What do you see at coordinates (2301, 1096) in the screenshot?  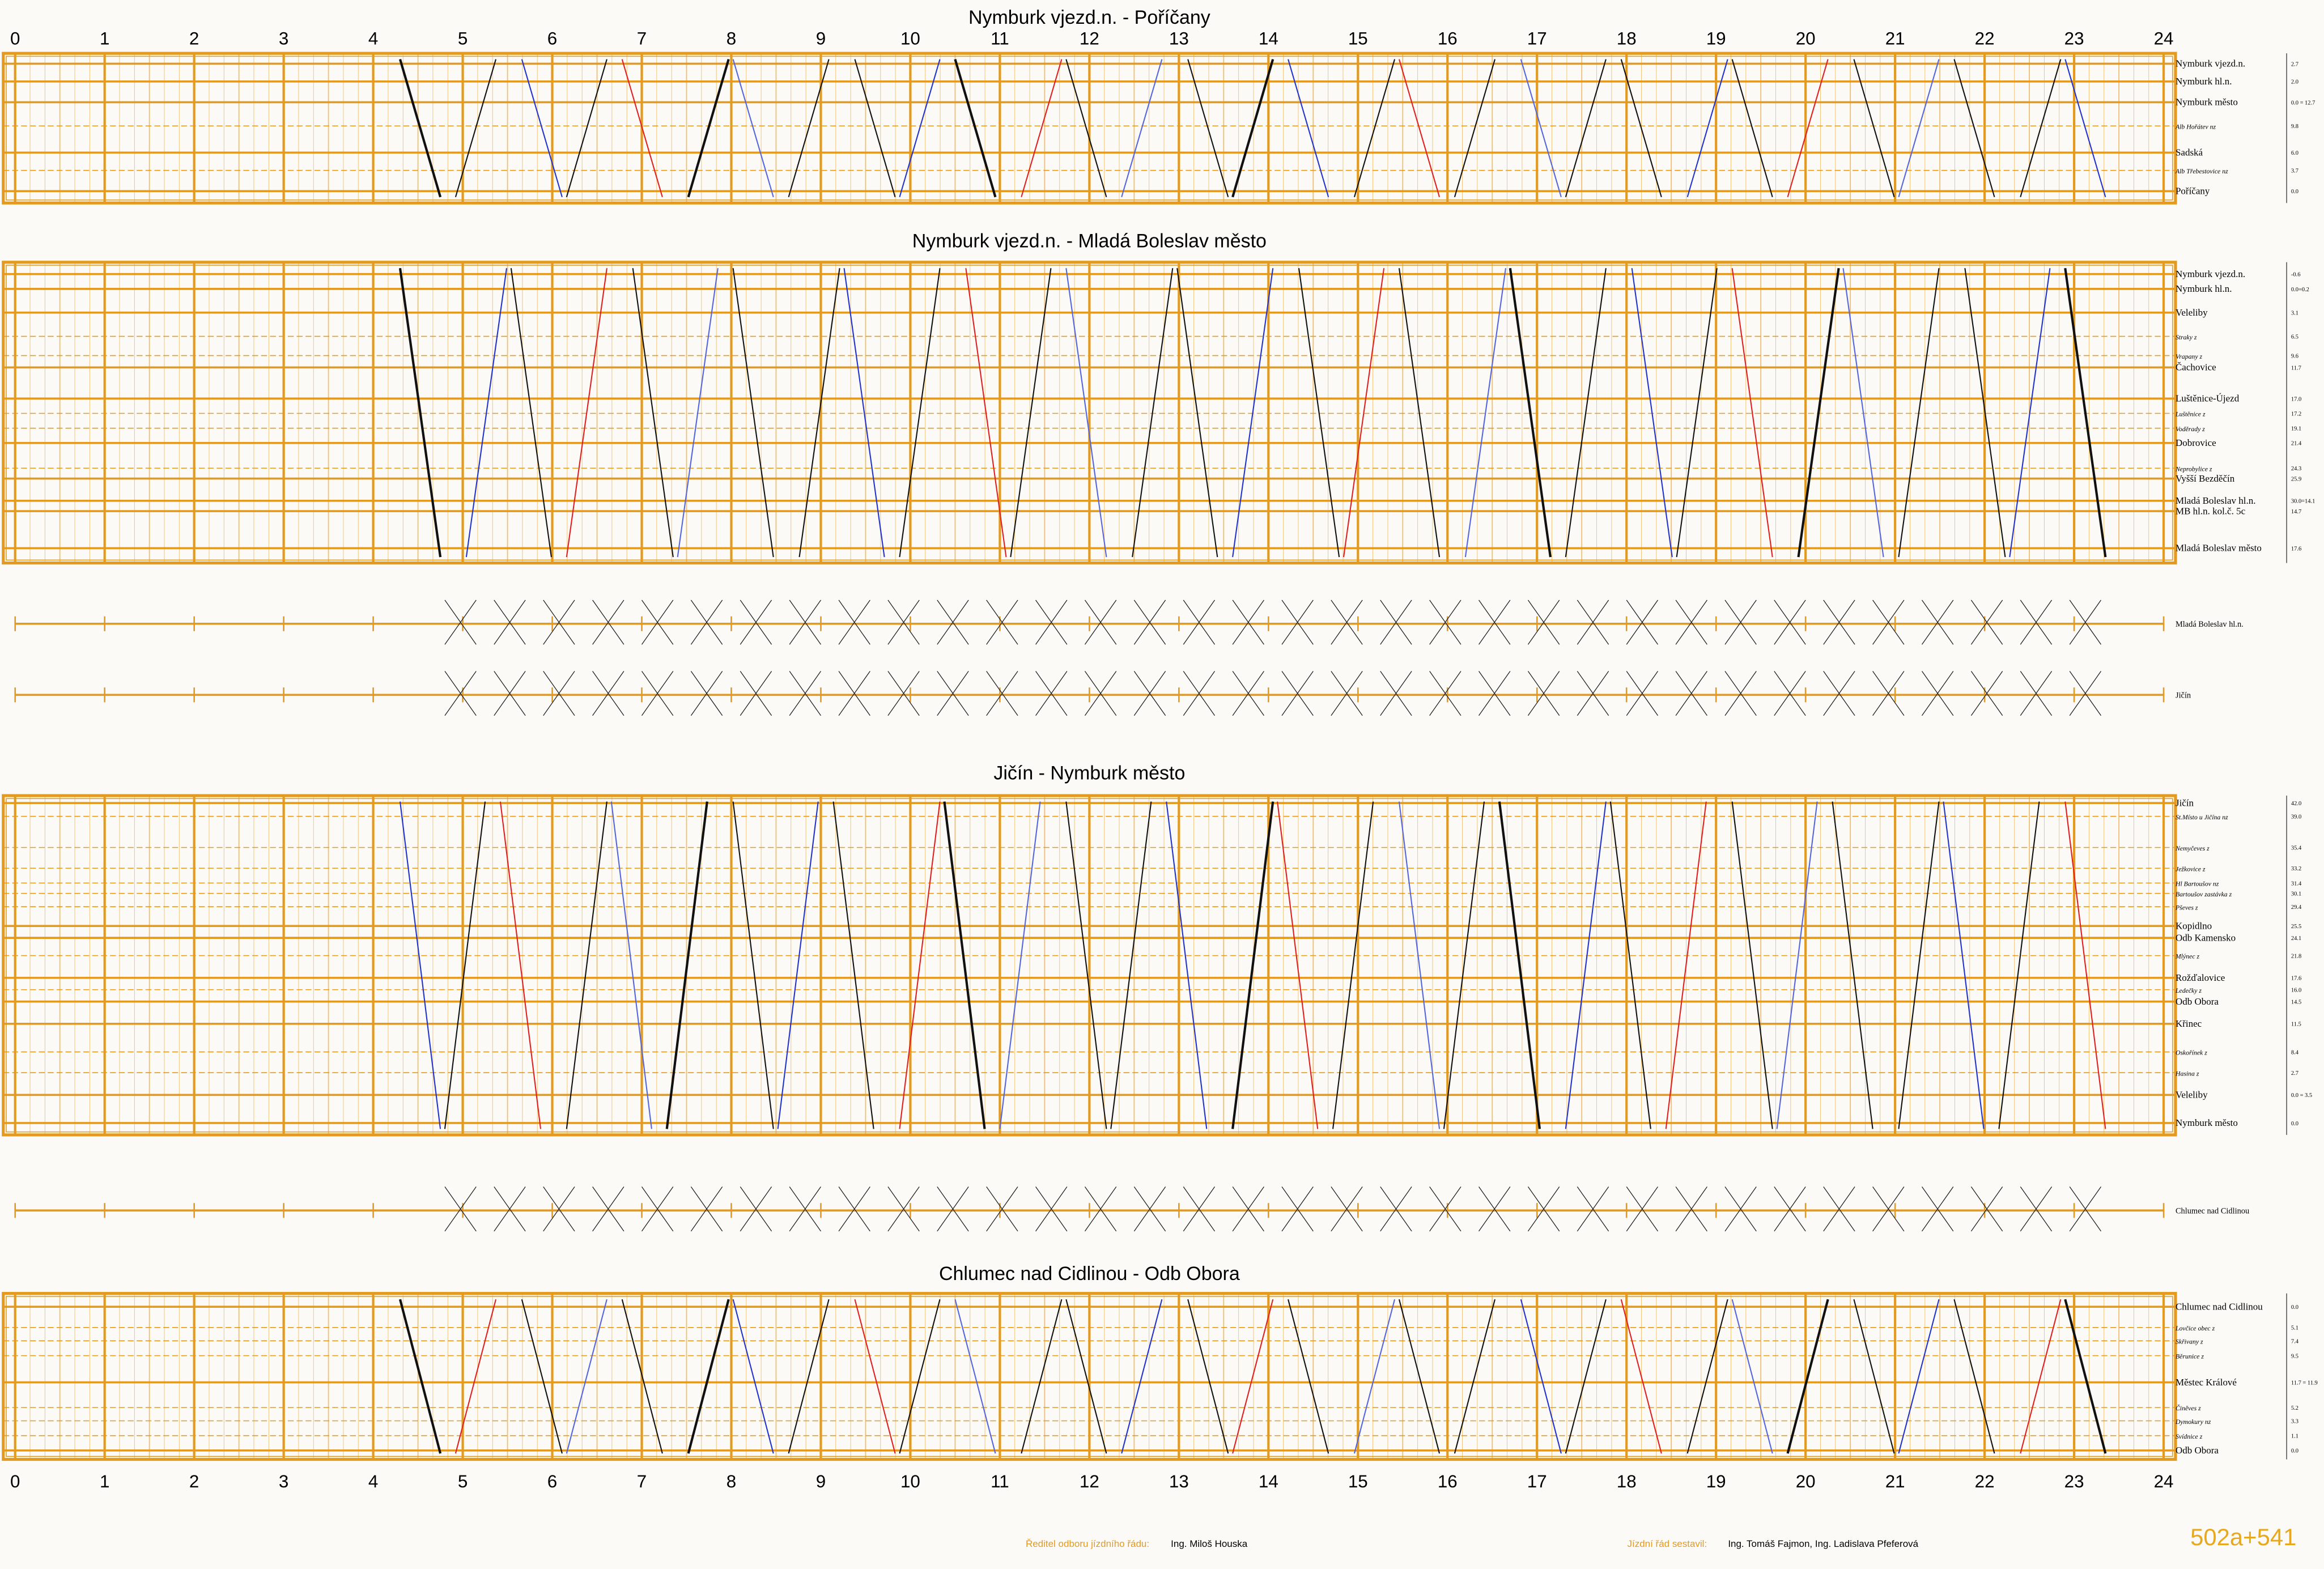 I see `station-km: 0.0 = 3.5` at bounding box center [2301, 1096].